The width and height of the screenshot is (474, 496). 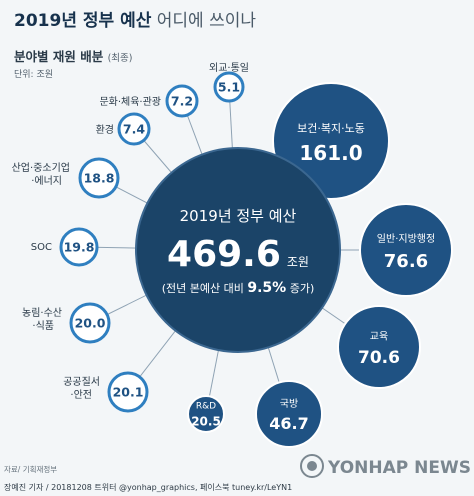 I want to click on category-label-item-4: 국방, so click(x=289, y=404).